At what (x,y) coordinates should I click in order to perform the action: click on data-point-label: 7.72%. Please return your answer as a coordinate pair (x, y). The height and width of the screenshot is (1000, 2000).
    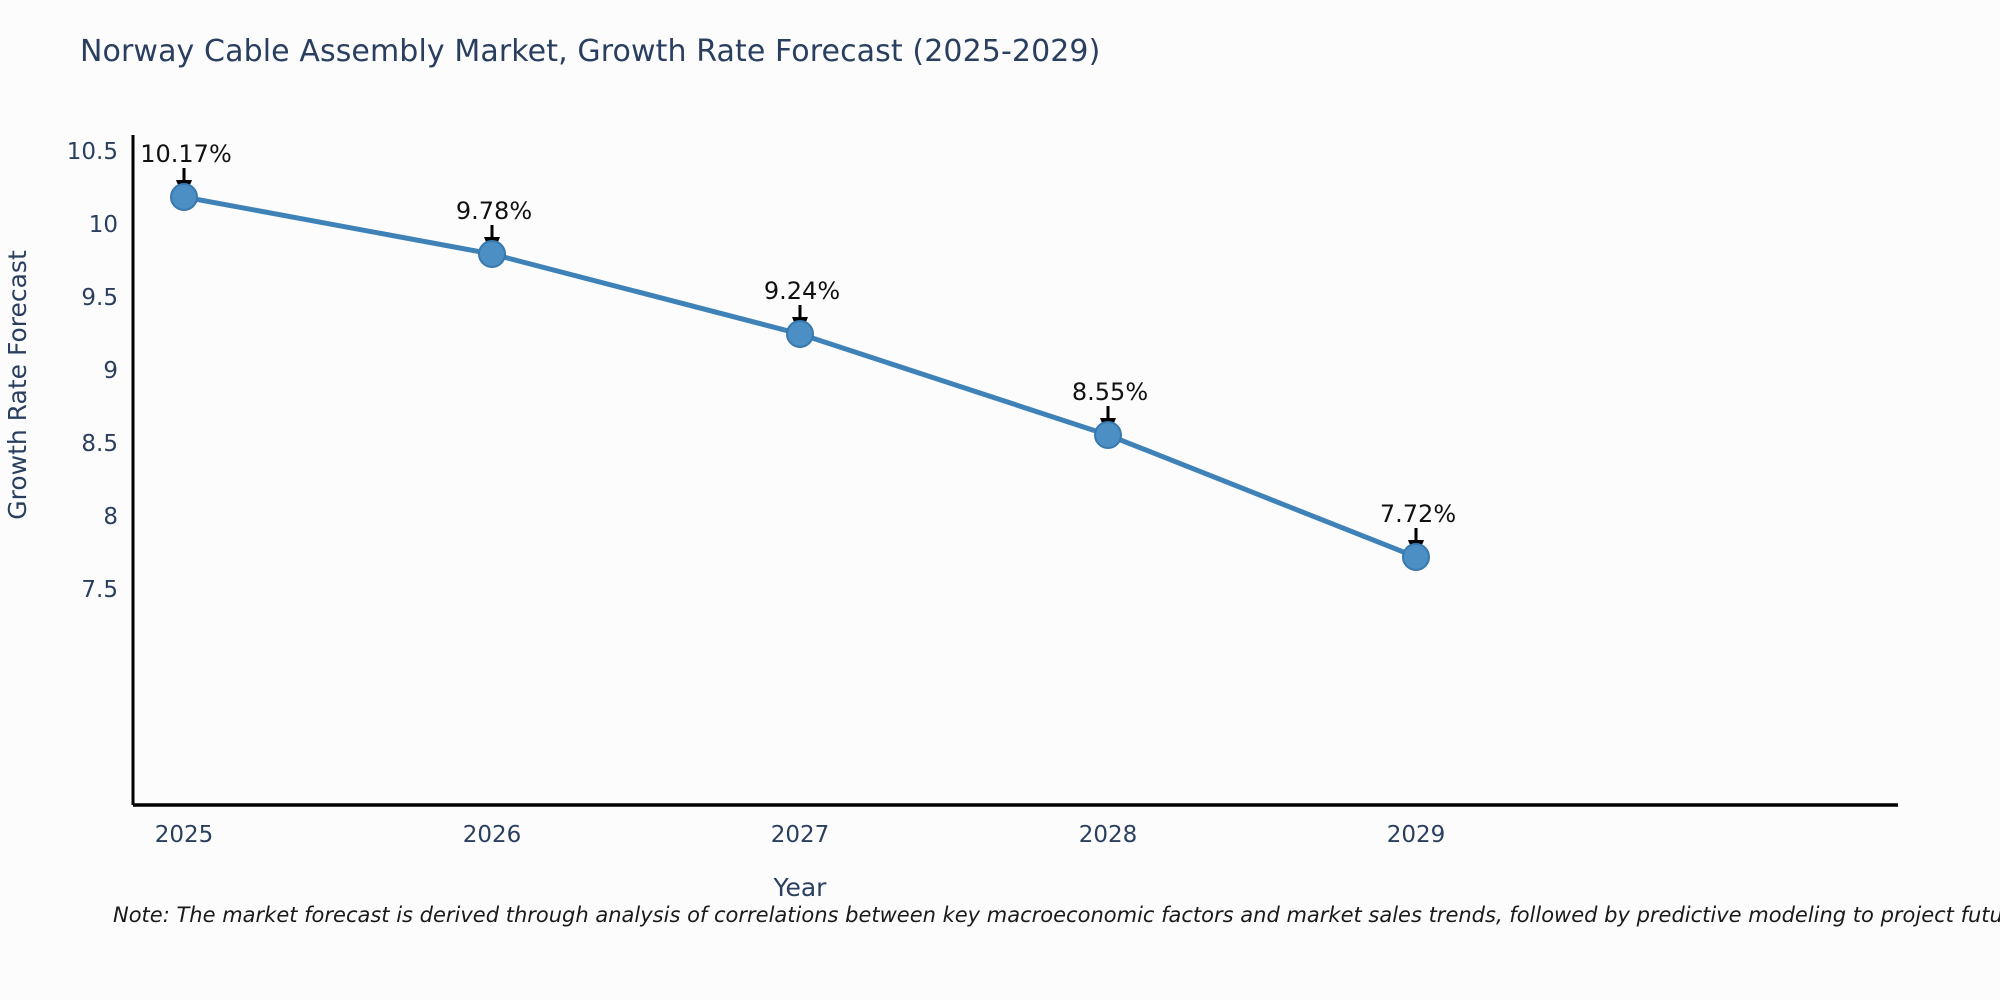
    Looking at the image, I should click on (1418, 514).